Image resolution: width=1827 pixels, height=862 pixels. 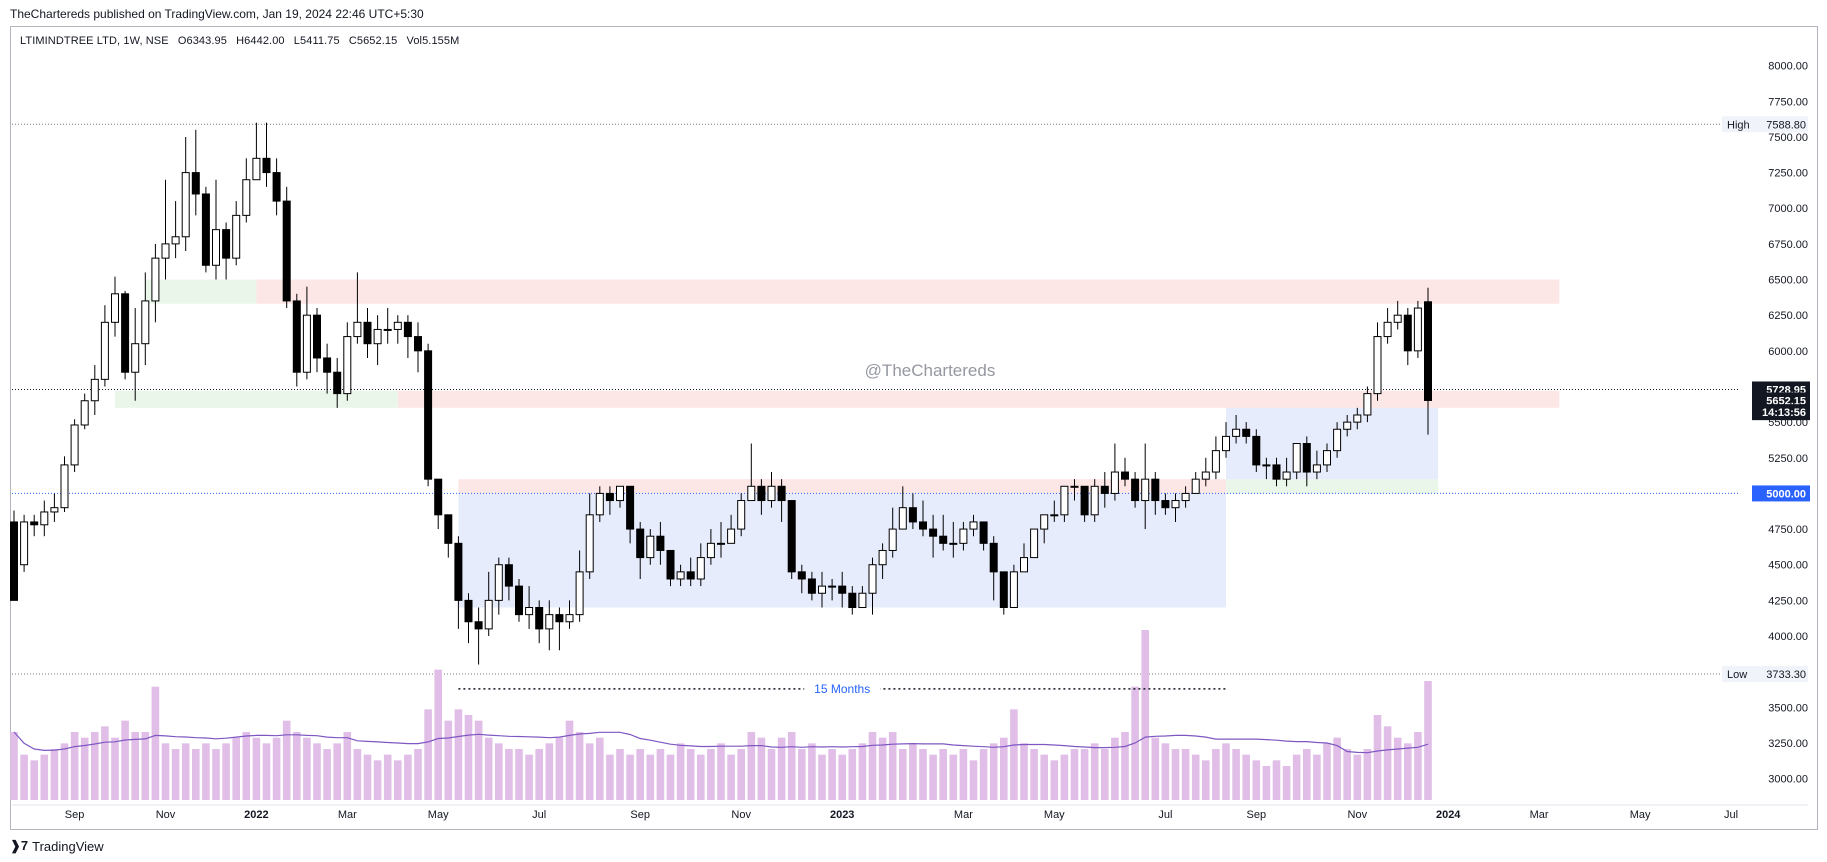 What do you see at coordinates (1765, 124) in the screenshot?
I see `extreme-label-bg` at bounding box center [1765, 124].